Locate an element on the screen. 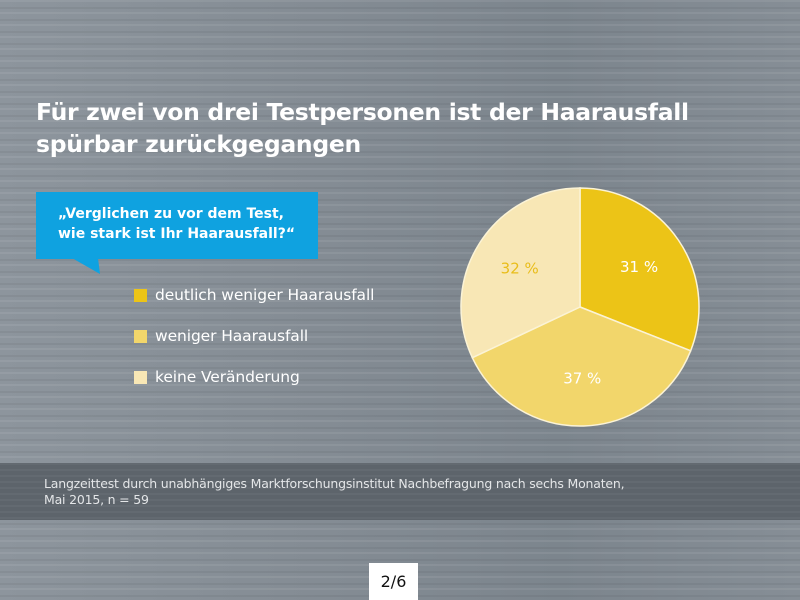  source-note-line-2: Mai 2015, n = 59 is located at coordinates (96, 499).